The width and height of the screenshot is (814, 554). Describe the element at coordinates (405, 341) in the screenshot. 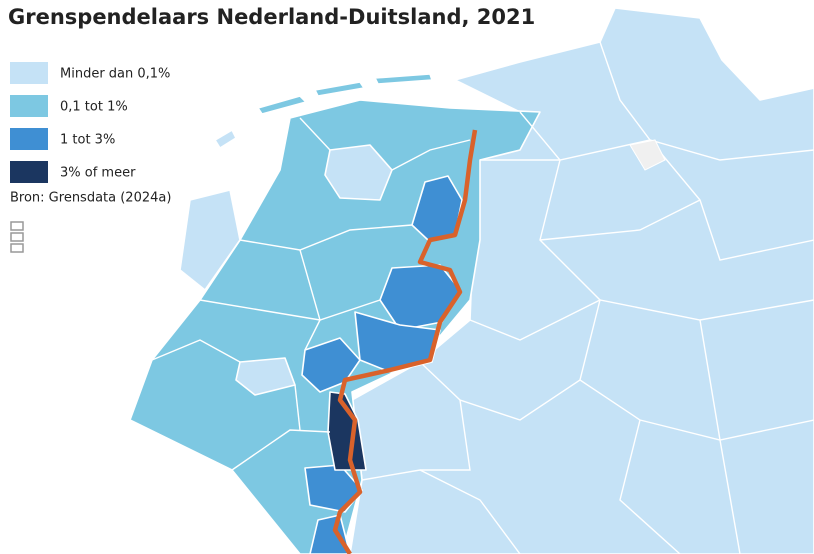

I see `border-line` at that location.